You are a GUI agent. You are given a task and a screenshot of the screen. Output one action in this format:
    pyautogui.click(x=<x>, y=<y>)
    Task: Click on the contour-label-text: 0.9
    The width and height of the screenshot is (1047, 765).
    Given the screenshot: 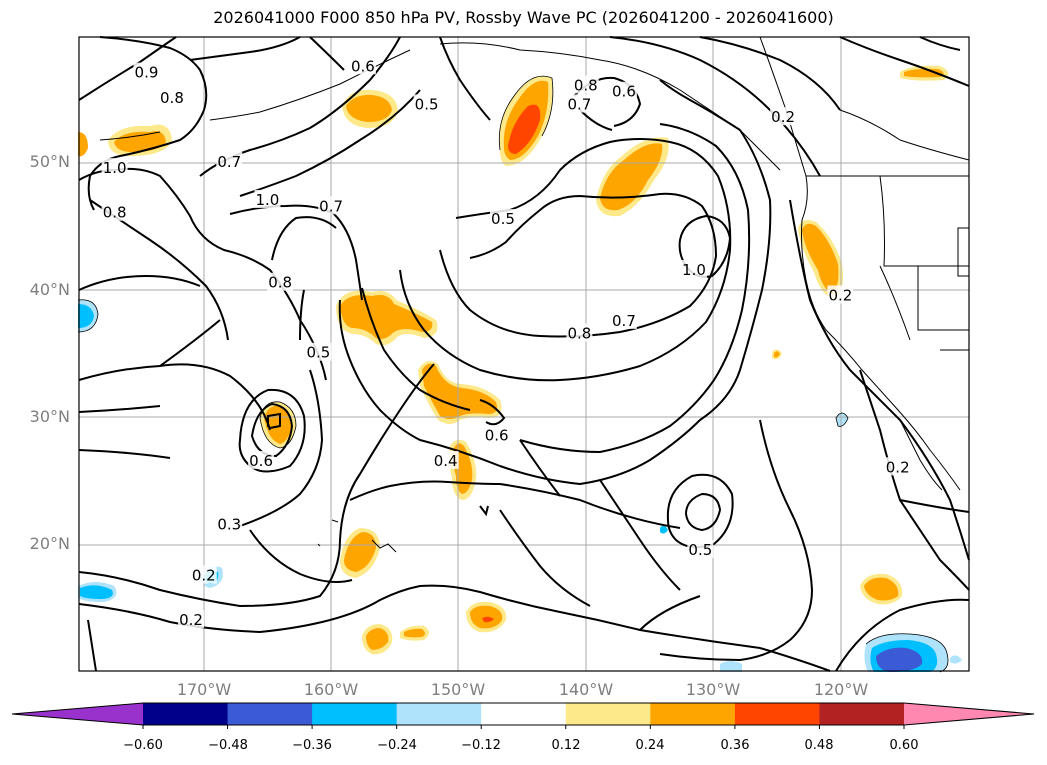 What is the action you would take?
    pyautogui.click(x=147, y=73)
    